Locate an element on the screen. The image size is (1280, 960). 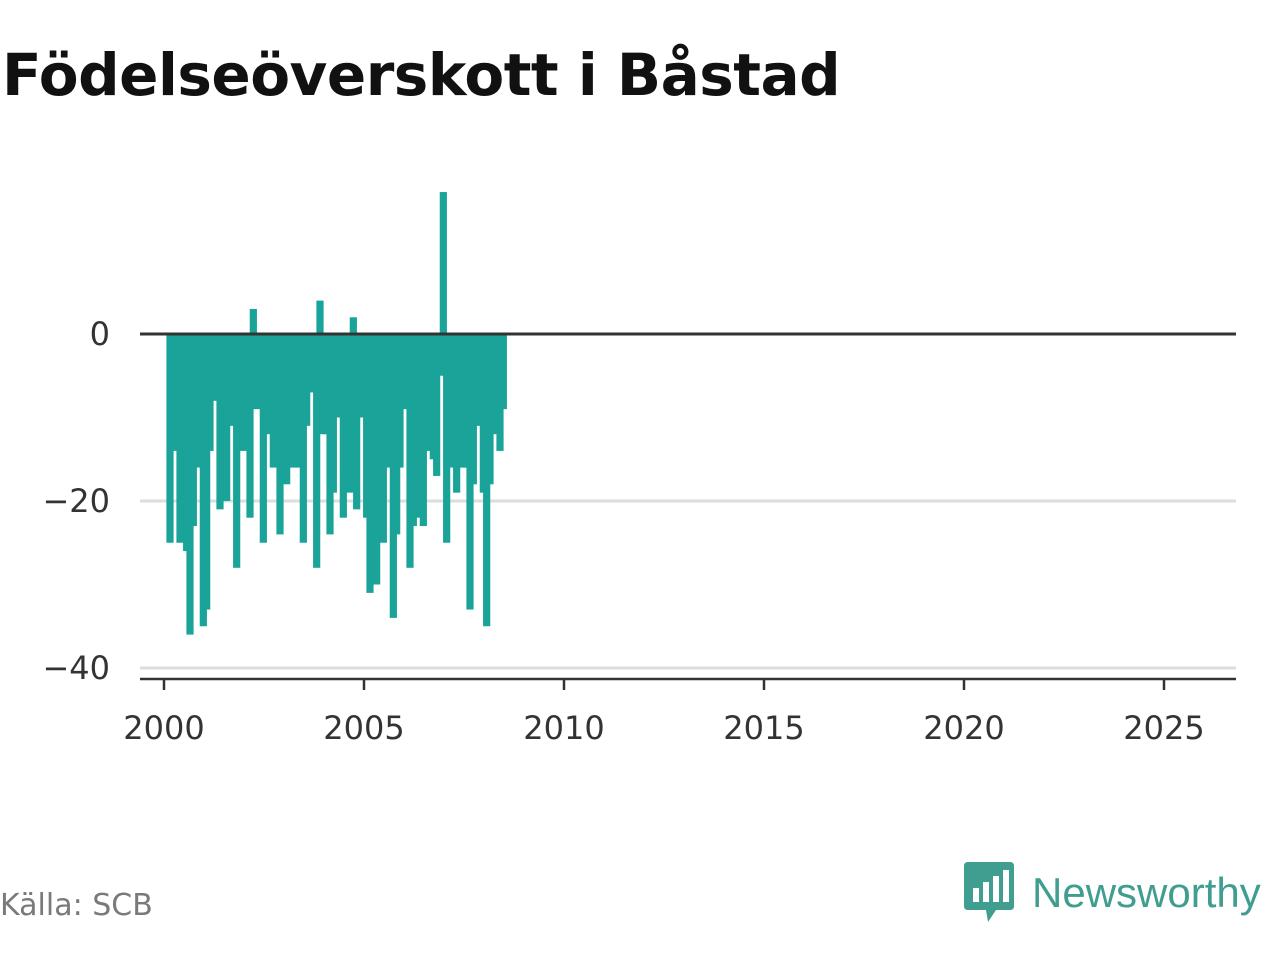
y-axis-labels: 0 −20 −40 is located at coordinates (76, 501).